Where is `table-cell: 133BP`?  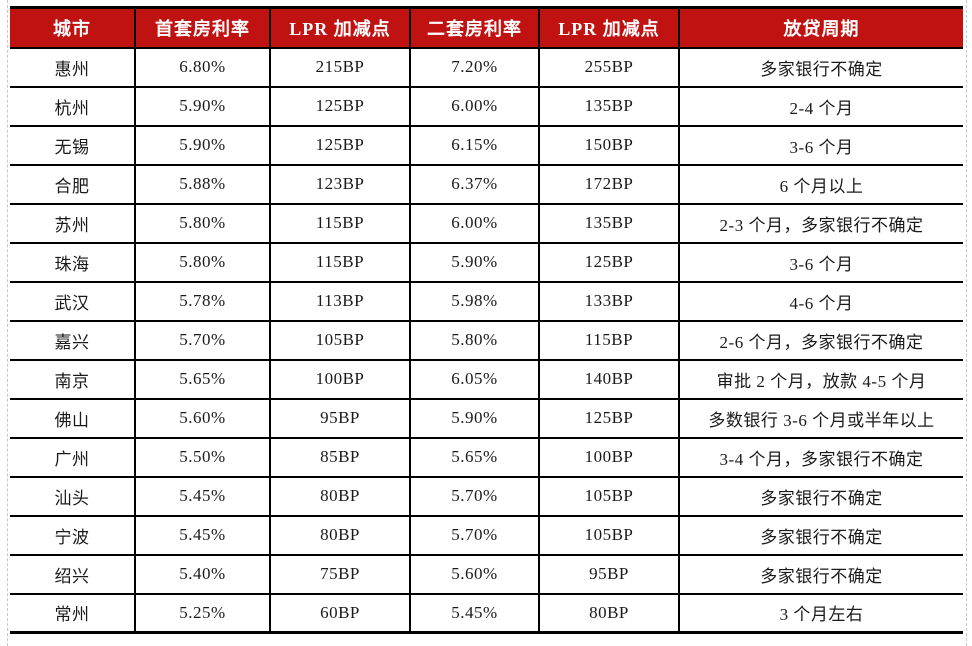
table-cell: 133BP is located at coordinates (609, 301).